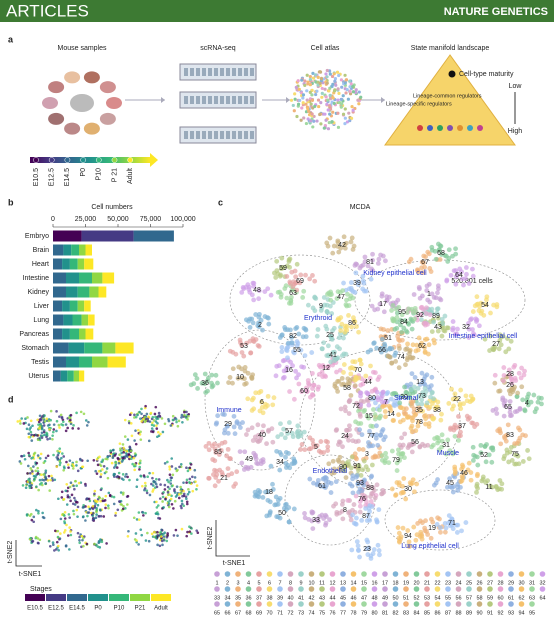 Image resolution: width=554 pixels, height=635 pixels. I want to click on lineage-dot, so click(420, 128).